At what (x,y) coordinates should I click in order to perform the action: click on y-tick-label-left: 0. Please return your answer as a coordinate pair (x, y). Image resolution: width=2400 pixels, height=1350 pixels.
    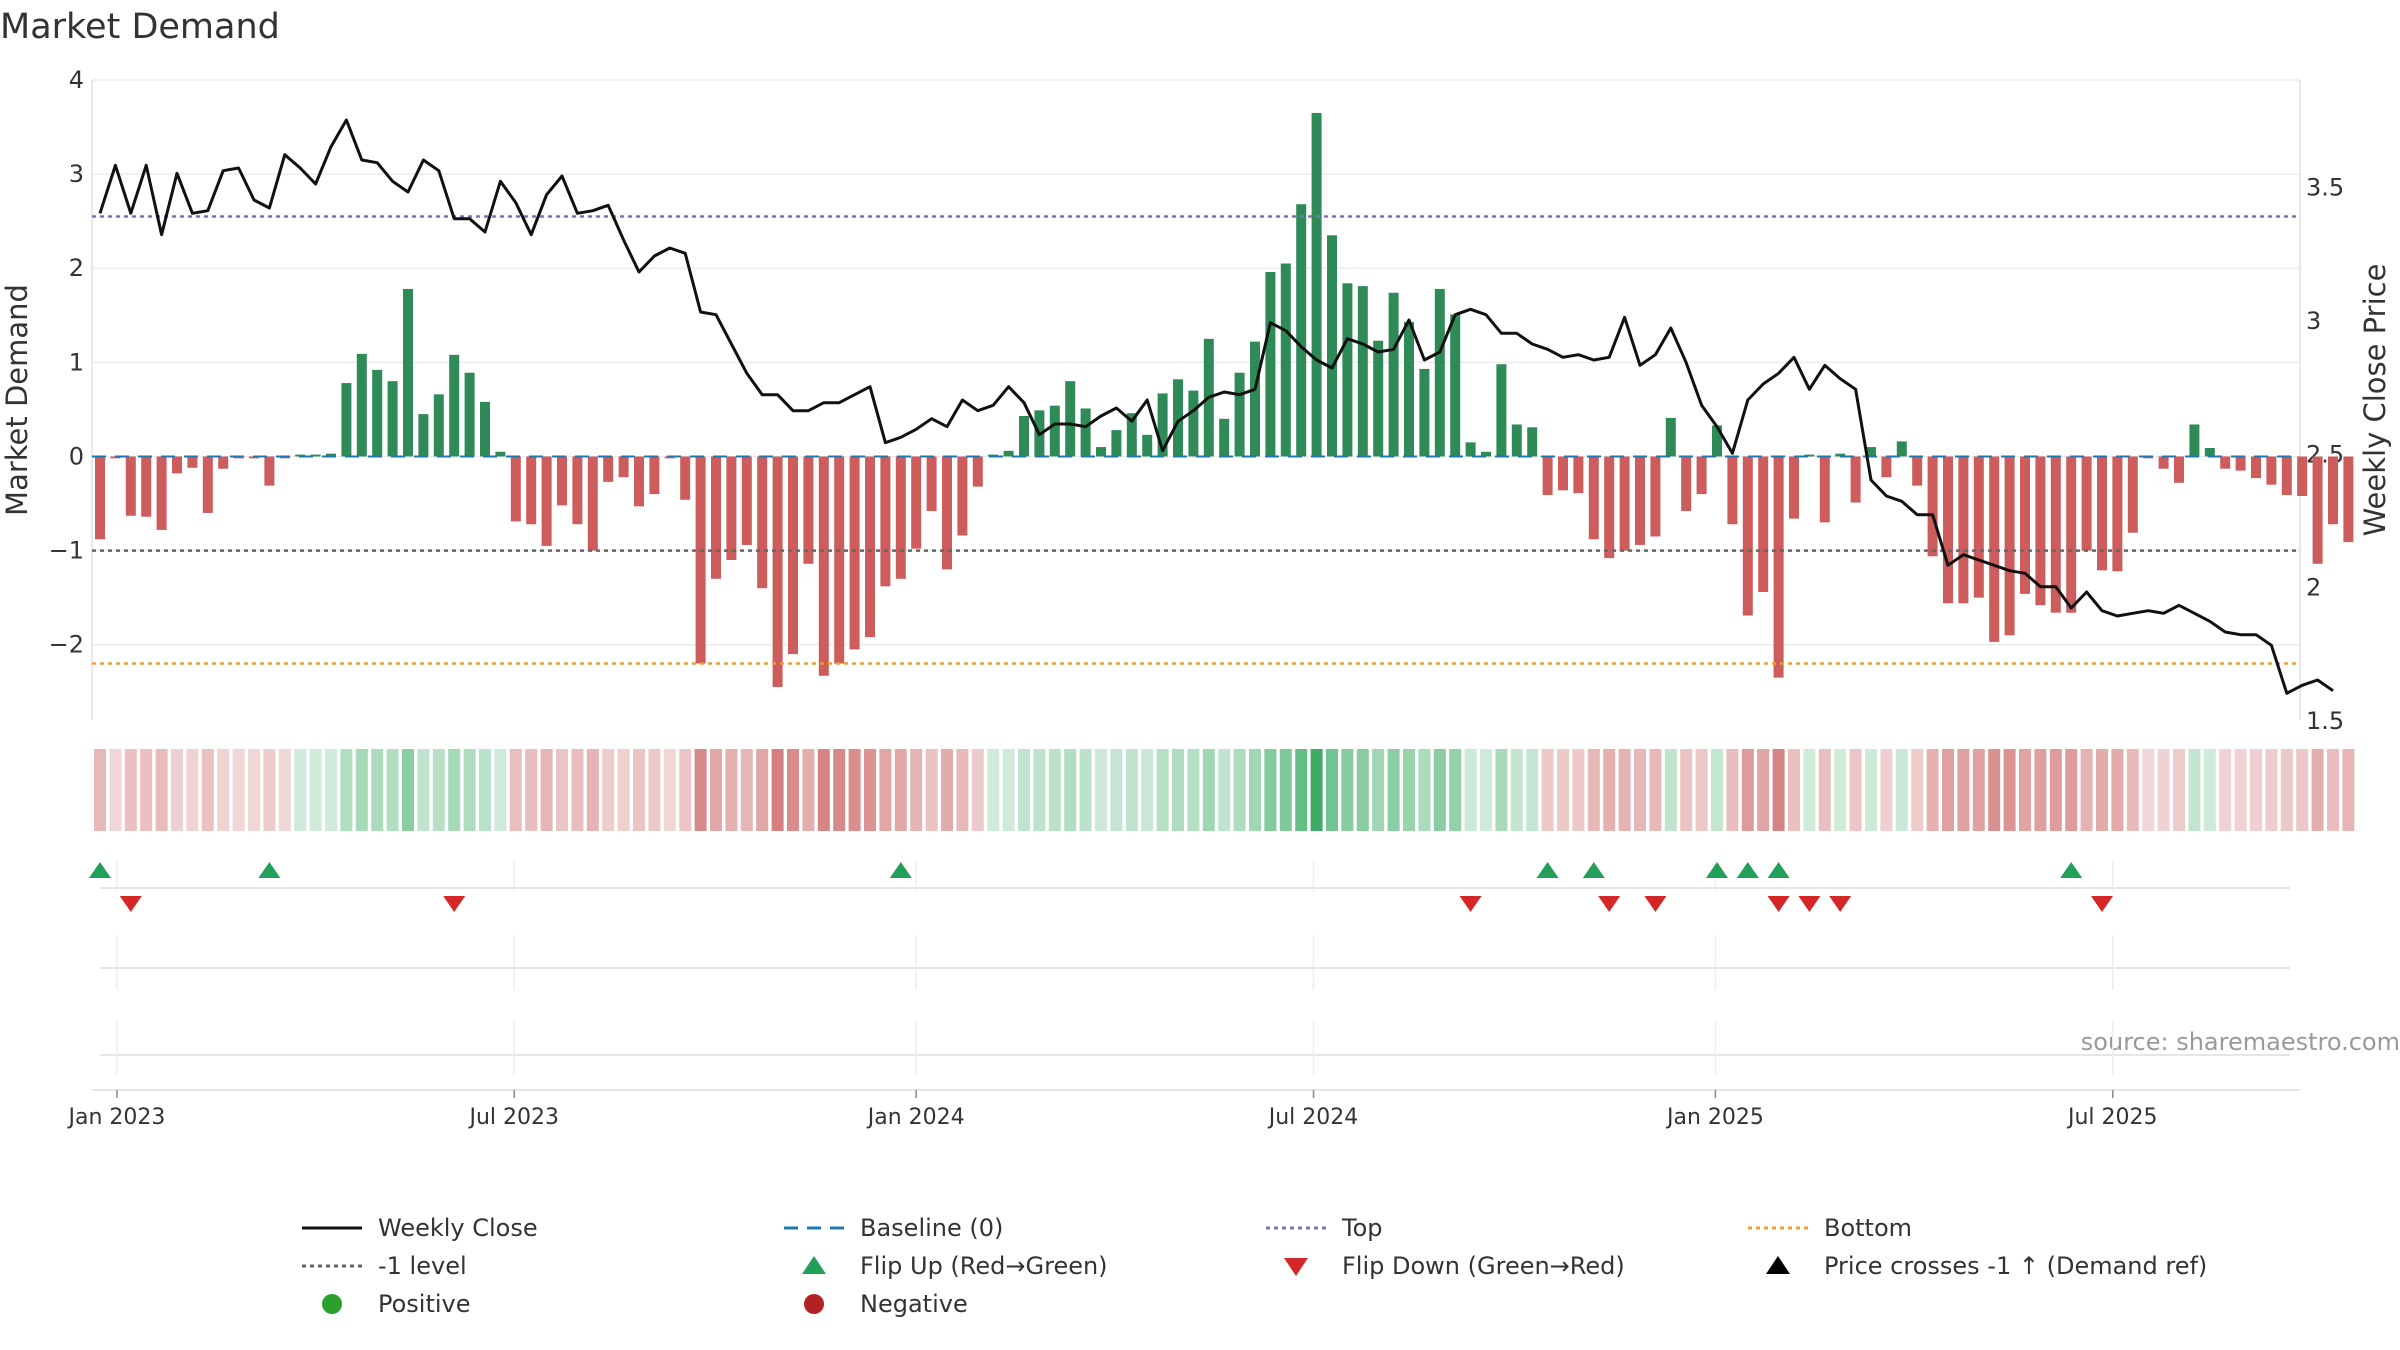
    Looking at the image, I should click on (76, 456).